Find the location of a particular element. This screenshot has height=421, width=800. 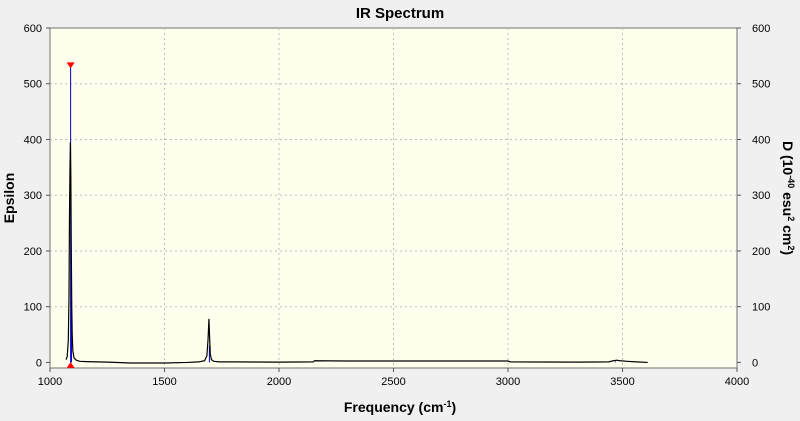

x-tick-label: 4000 is located at coordinates (737, 382).